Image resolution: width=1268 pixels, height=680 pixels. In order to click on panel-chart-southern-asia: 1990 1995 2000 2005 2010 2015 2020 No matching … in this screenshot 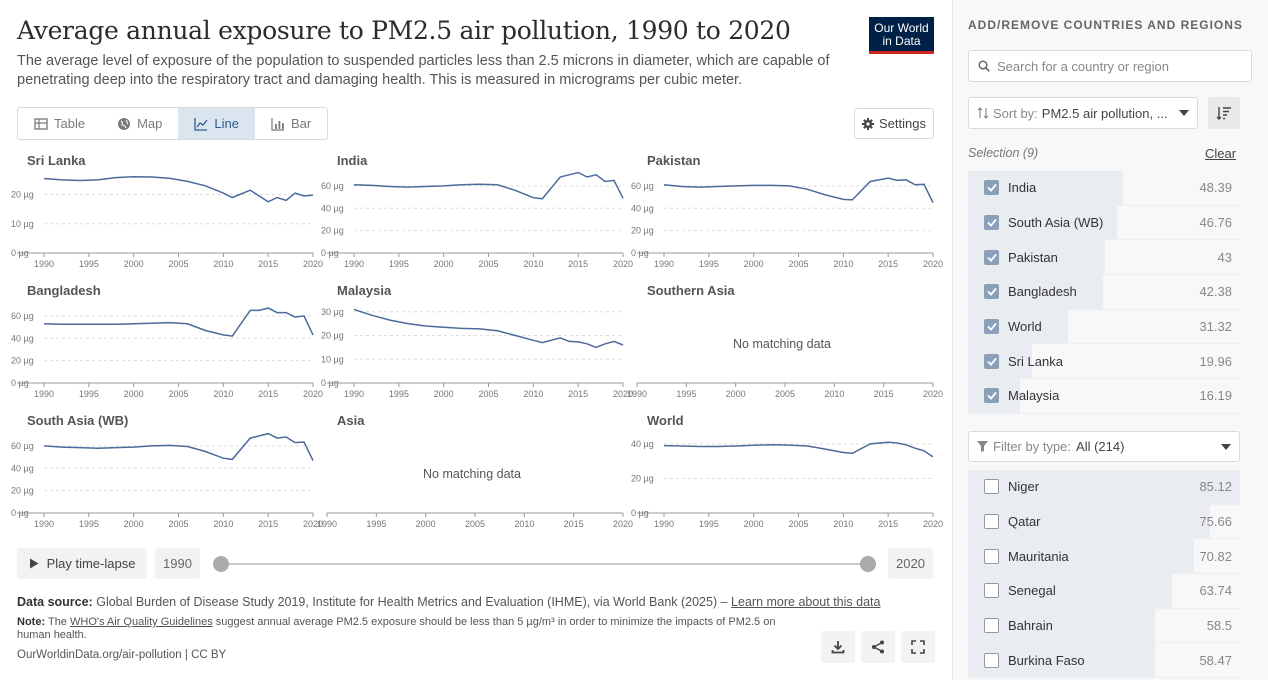, I will do `click(785, 368)`.